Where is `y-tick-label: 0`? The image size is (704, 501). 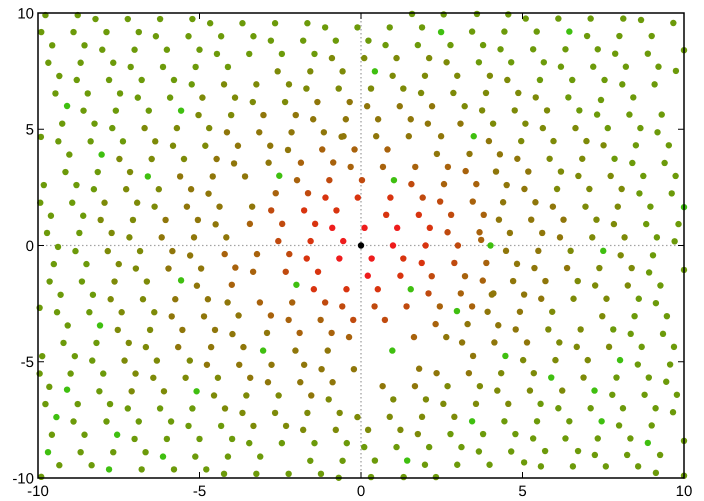
y-tick-label: 0 is located at coordinates (30, 246).